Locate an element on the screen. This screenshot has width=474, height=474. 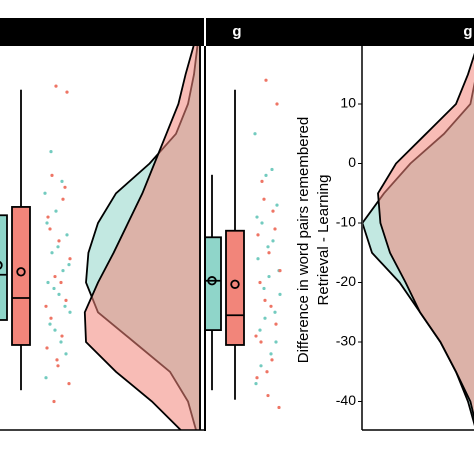
y-tick-label: -20 is located at coordinates (346, 281).